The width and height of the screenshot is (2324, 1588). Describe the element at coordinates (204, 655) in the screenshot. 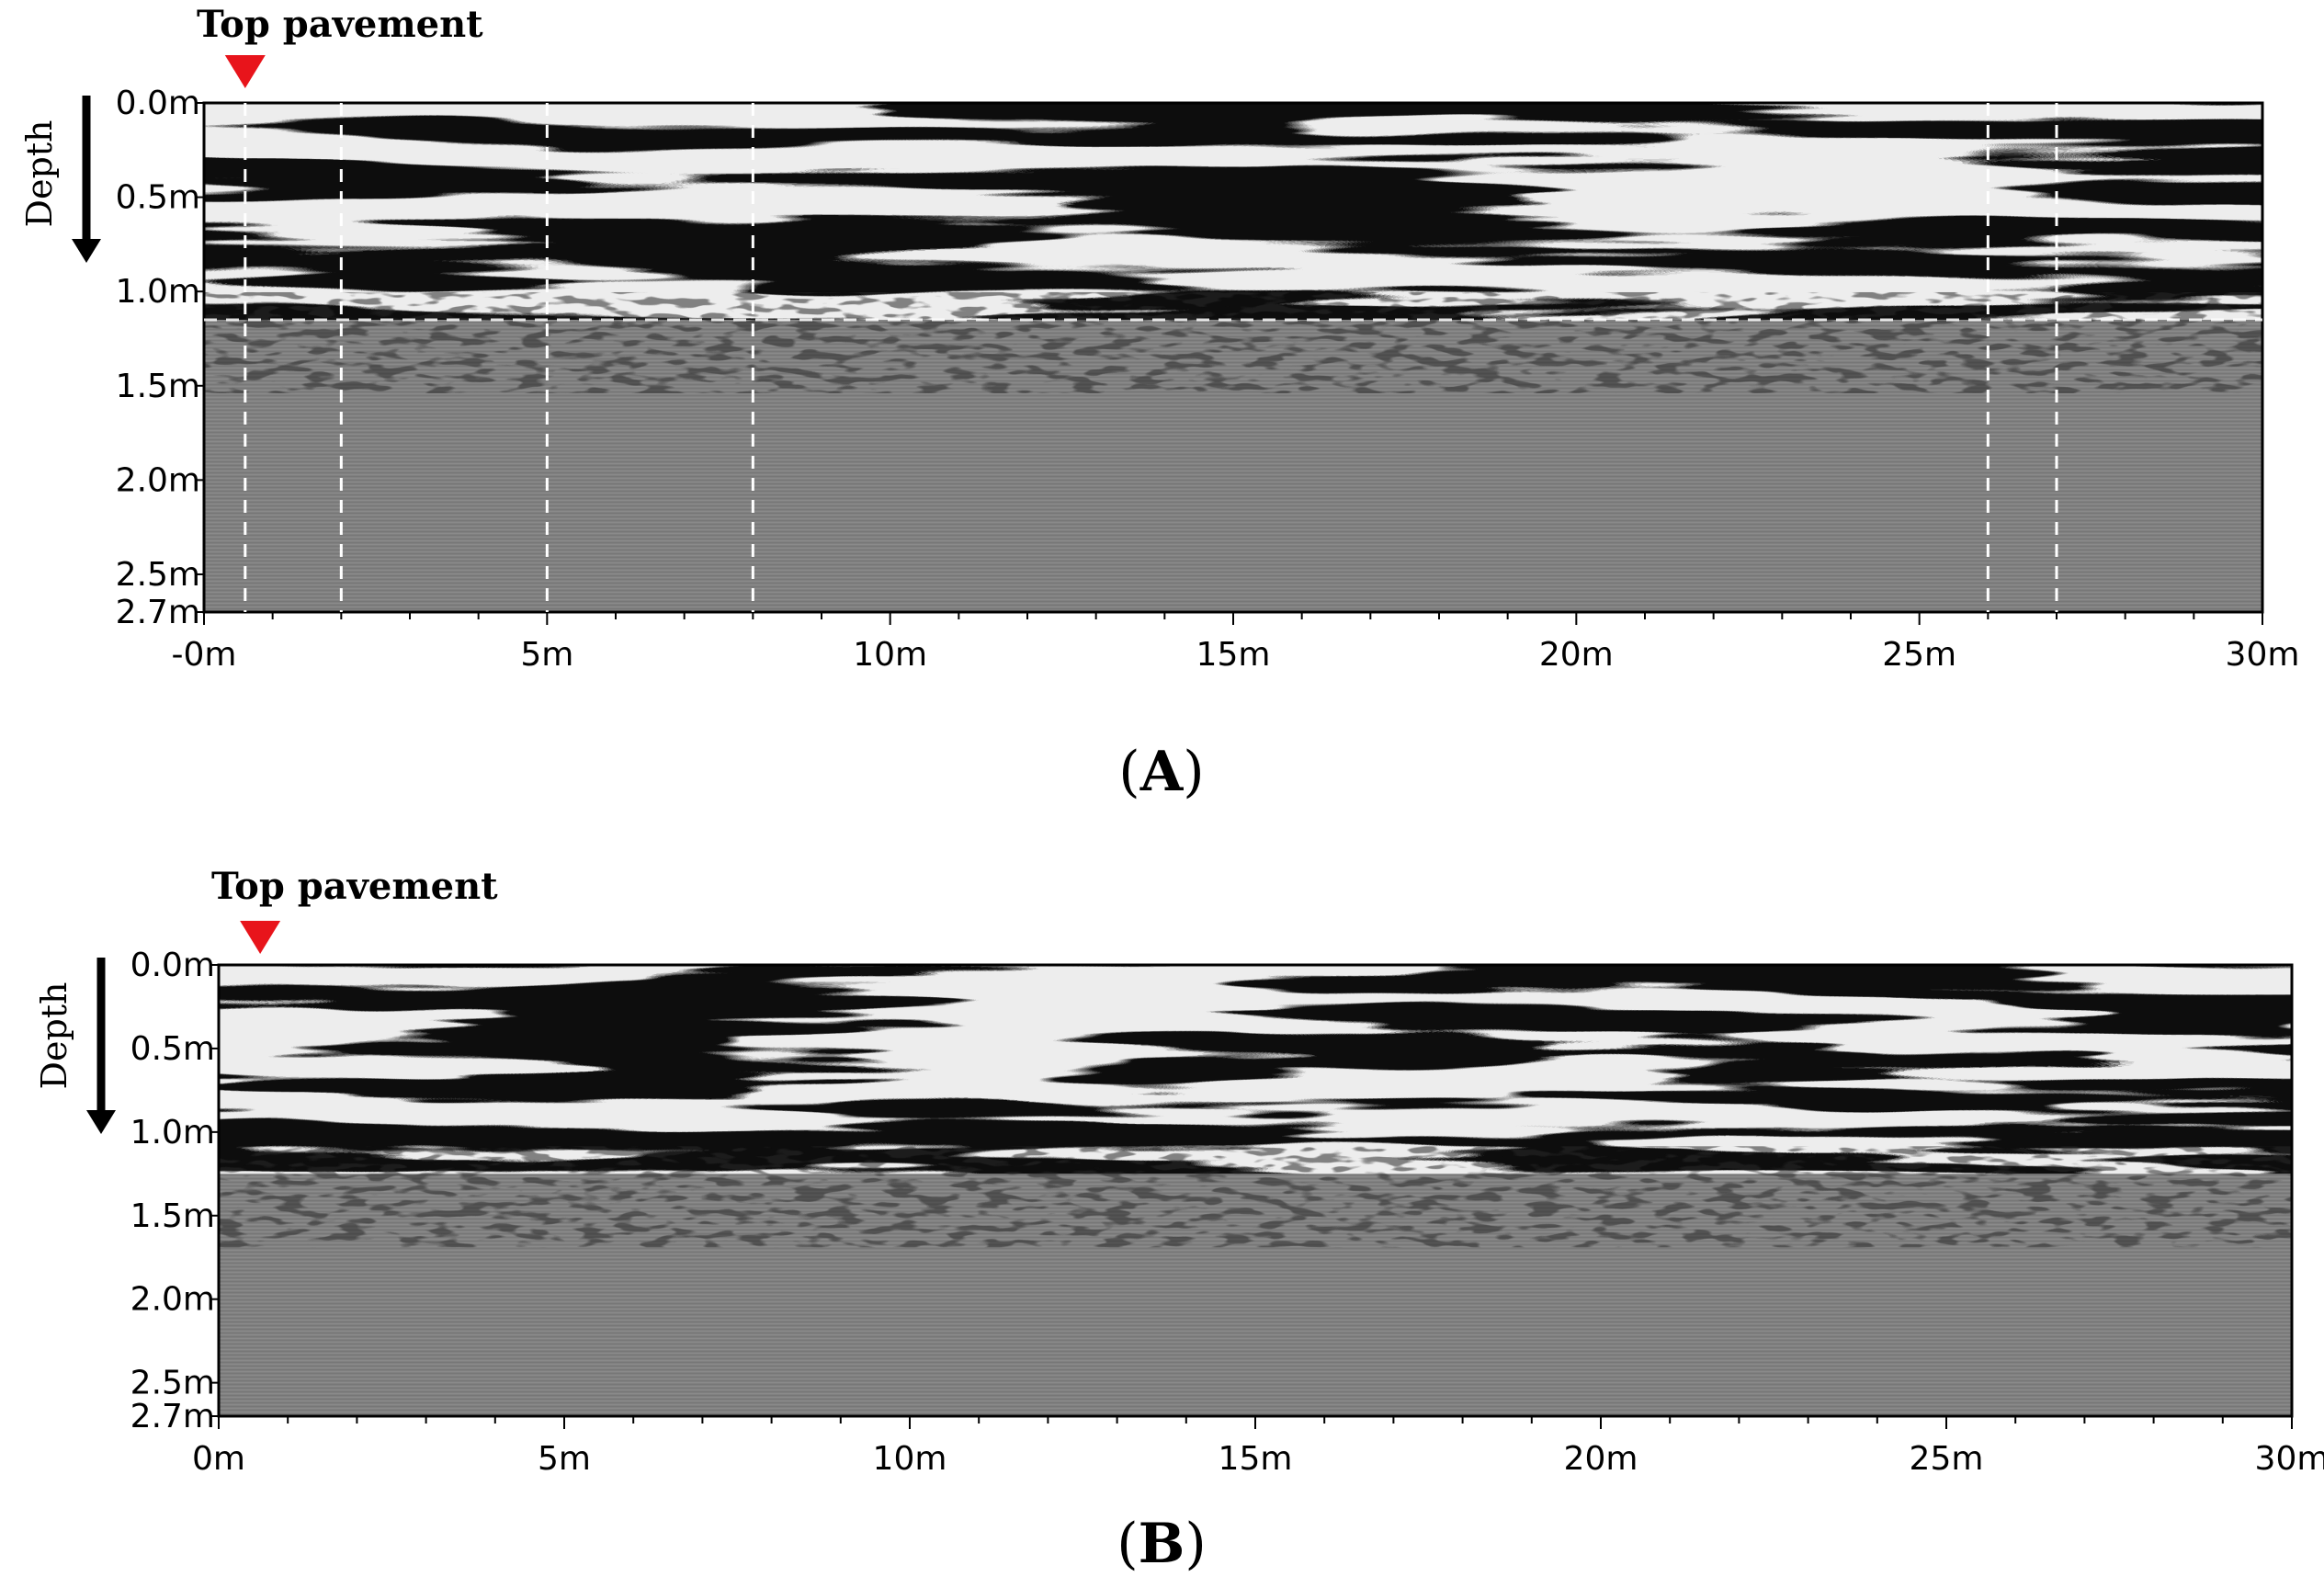

I see `x-tick-label: -0m` at that location.